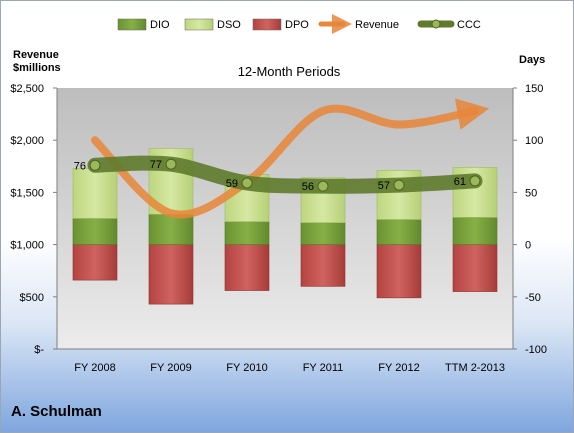  Describe the element at coordinates (323, 368) in the screenshot. I see `x-axis-tick-label: FY 2011` at that location.